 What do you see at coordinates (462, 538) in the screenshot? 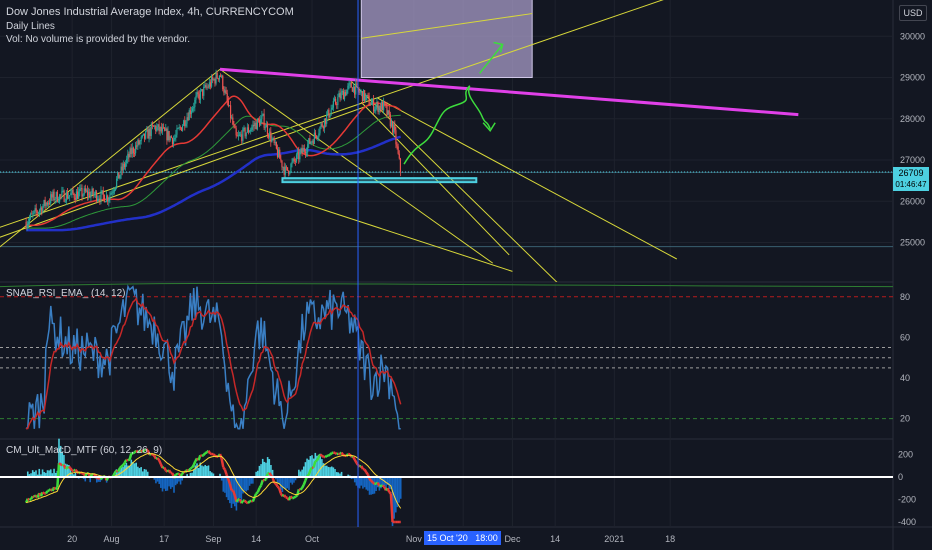
I see `crosshair-date-label: 15 Oct '20 18:00` at bounding box center [462, 538].